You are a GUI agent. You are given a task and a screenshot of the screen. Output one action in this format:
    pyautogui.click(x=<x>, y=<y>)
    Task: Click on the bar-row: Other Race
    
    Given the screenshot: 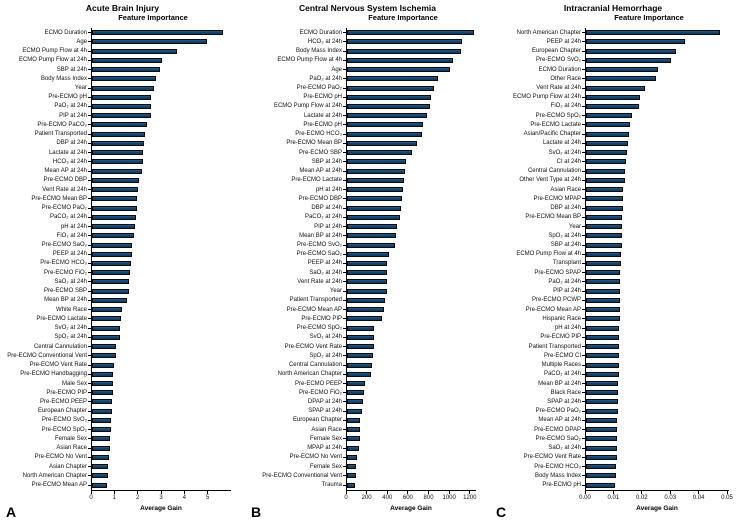 What is the action you would take?
    pyautogui.click(x=613, y=79)
    